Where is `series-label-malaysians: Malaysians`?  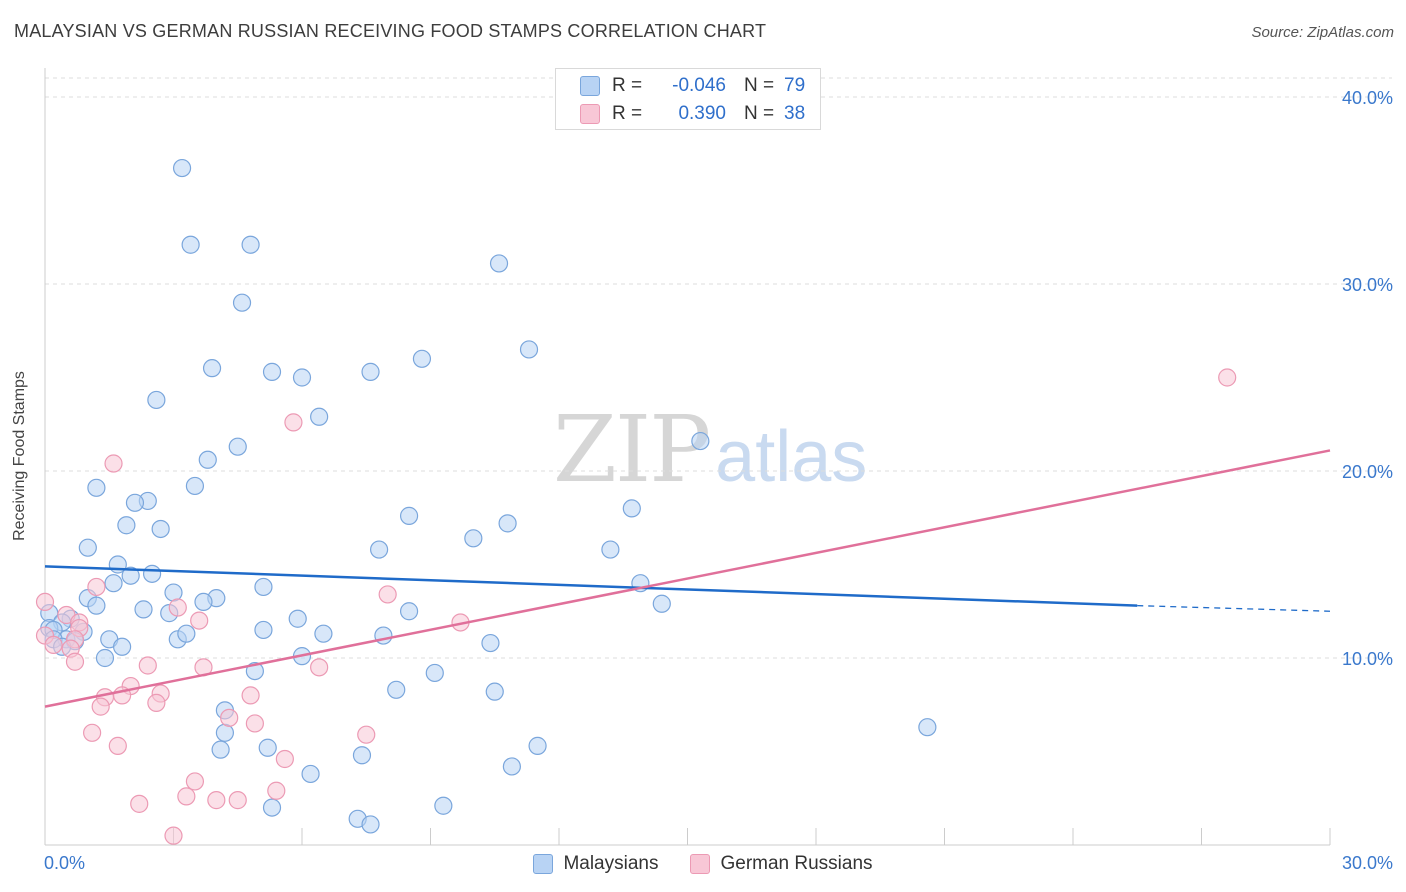 series-label-malaysians: Malaysians is located at coordinates (611, 863).